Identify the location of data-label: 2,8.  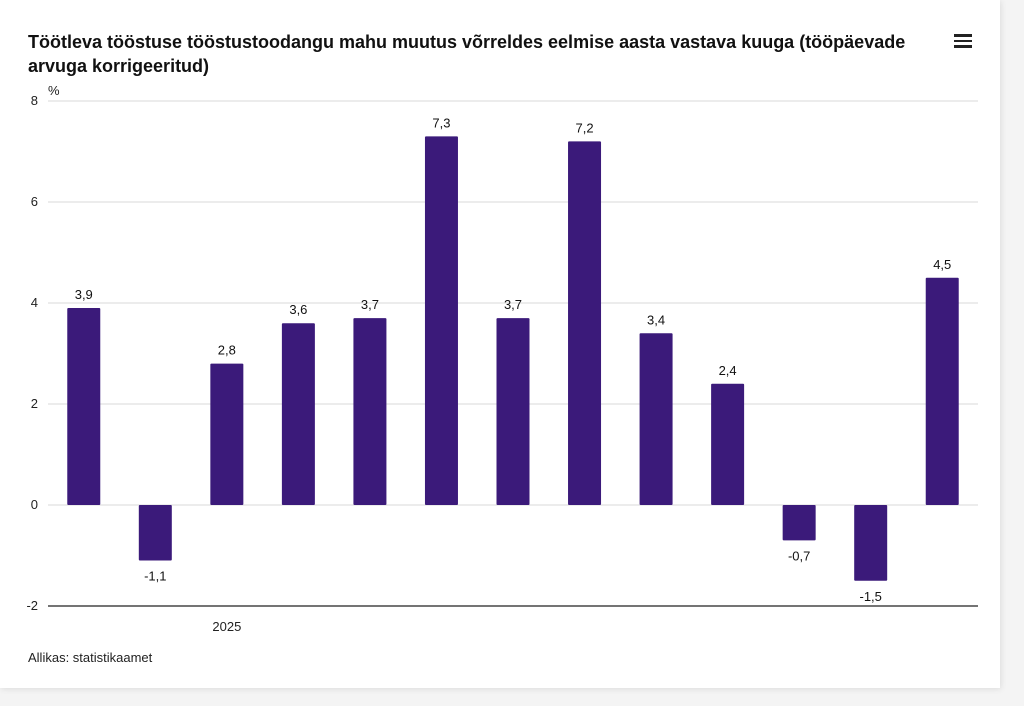
(227, 350).